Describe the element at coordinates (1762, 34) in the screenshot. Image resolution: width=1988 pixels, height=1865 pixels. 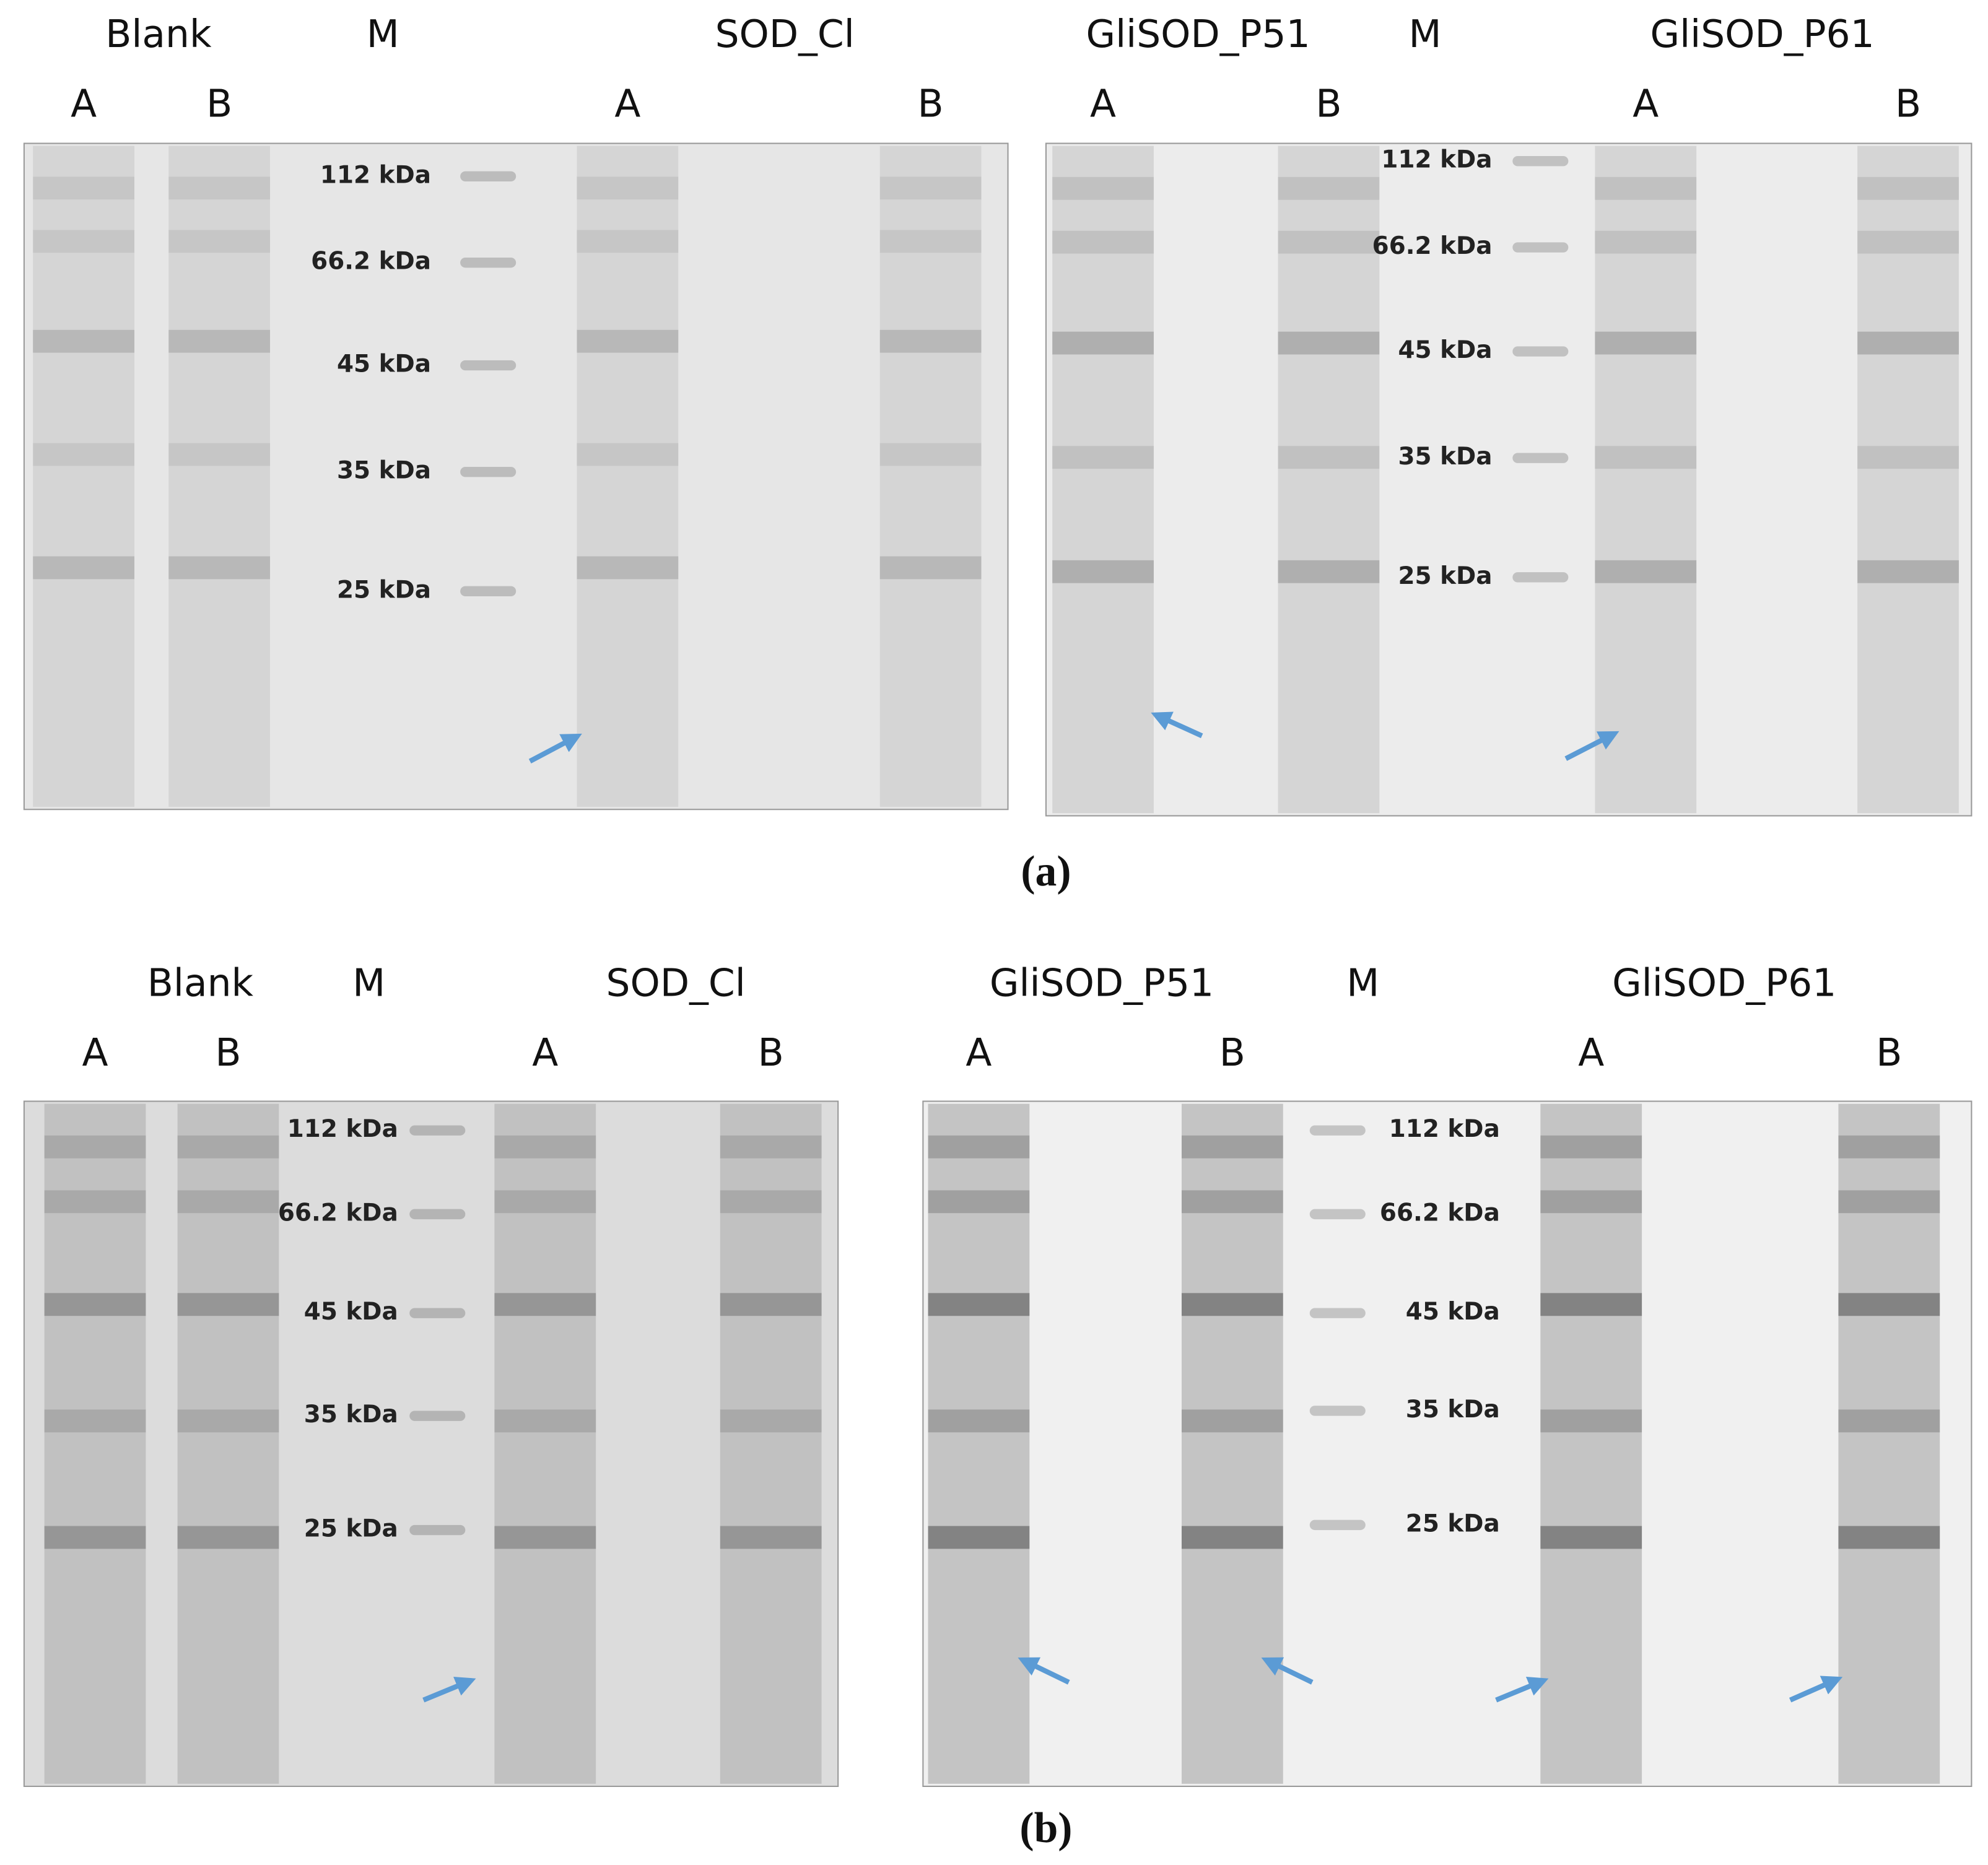
I see `group-label: GliSOD_P61` at that location.